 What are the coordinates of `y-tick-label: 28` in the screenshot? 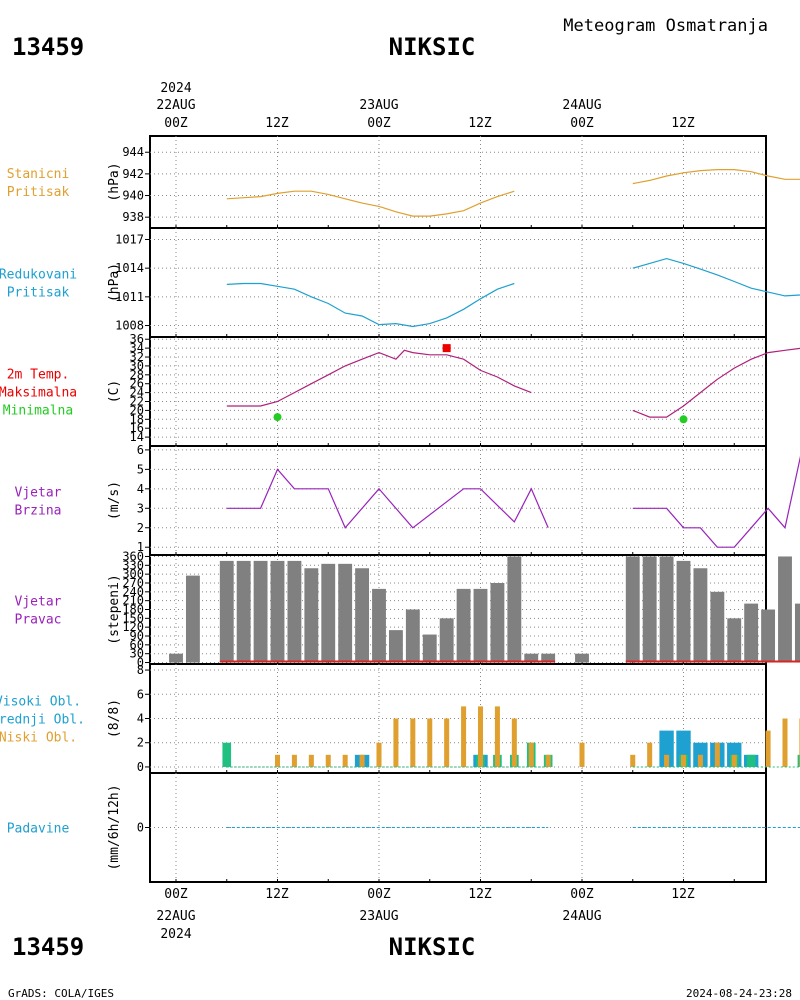 It's located at (137, 375).